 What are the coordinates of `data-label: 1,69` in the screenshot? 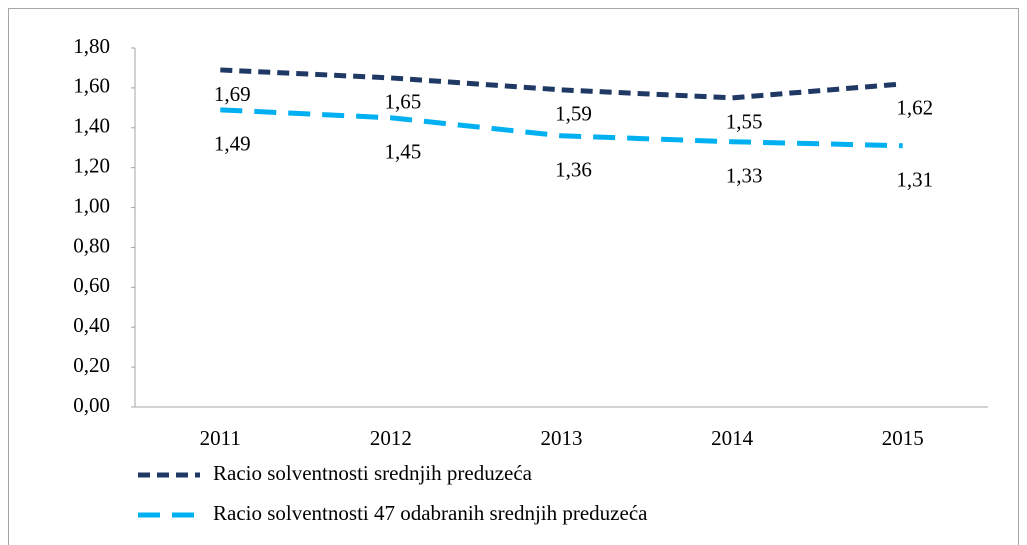 It's located at (232, 94).